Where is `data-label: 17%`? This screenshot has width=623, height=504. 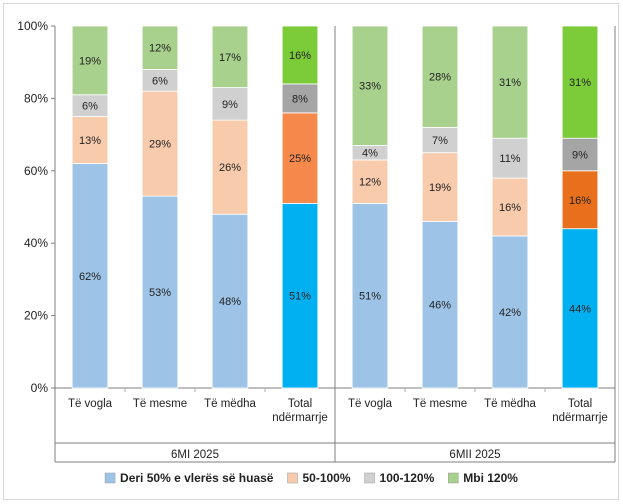
data-label: 17% is located at coordinates (230, 58).